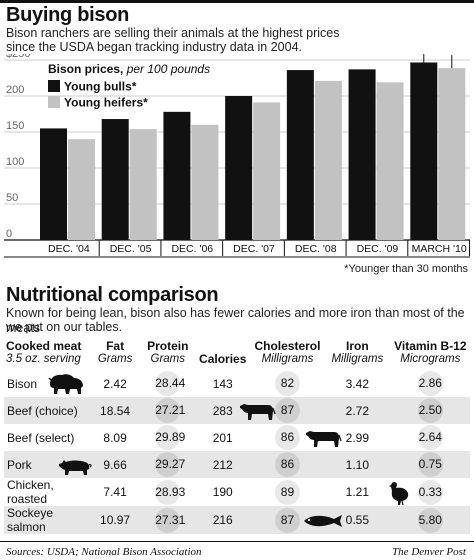 Image resolution: width=474 pixels, height=560 pixels. What do you see at coordinates (254, 249) in the screenshot?
I see `x-tick-label: DEC. '07` at bounding box center [254, 249].